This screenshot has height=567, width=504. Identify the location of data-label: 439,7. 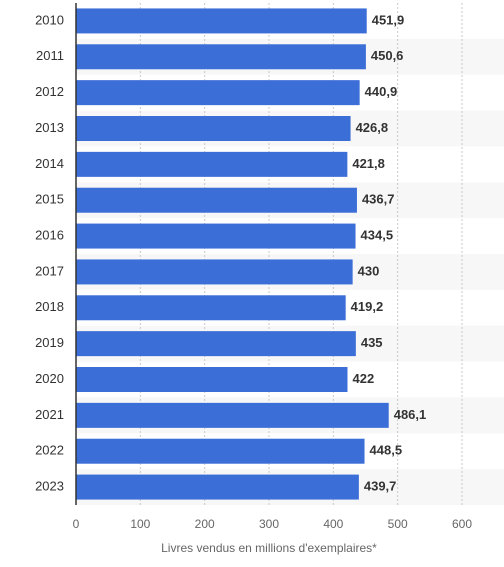
(380, 486).